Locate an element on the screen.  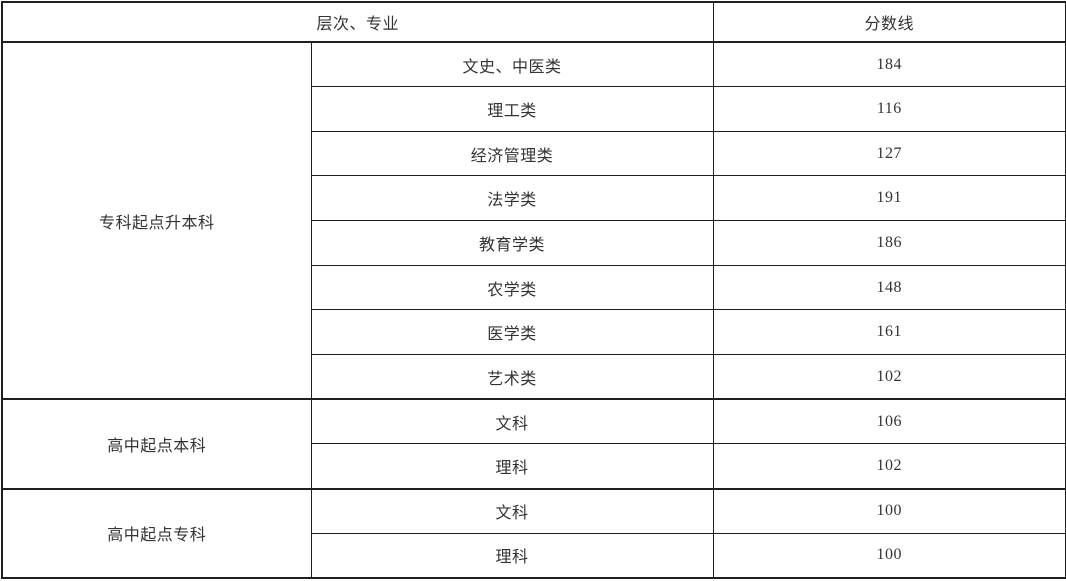
major-cell: 教育学类 is located at coordinates (512, 243).